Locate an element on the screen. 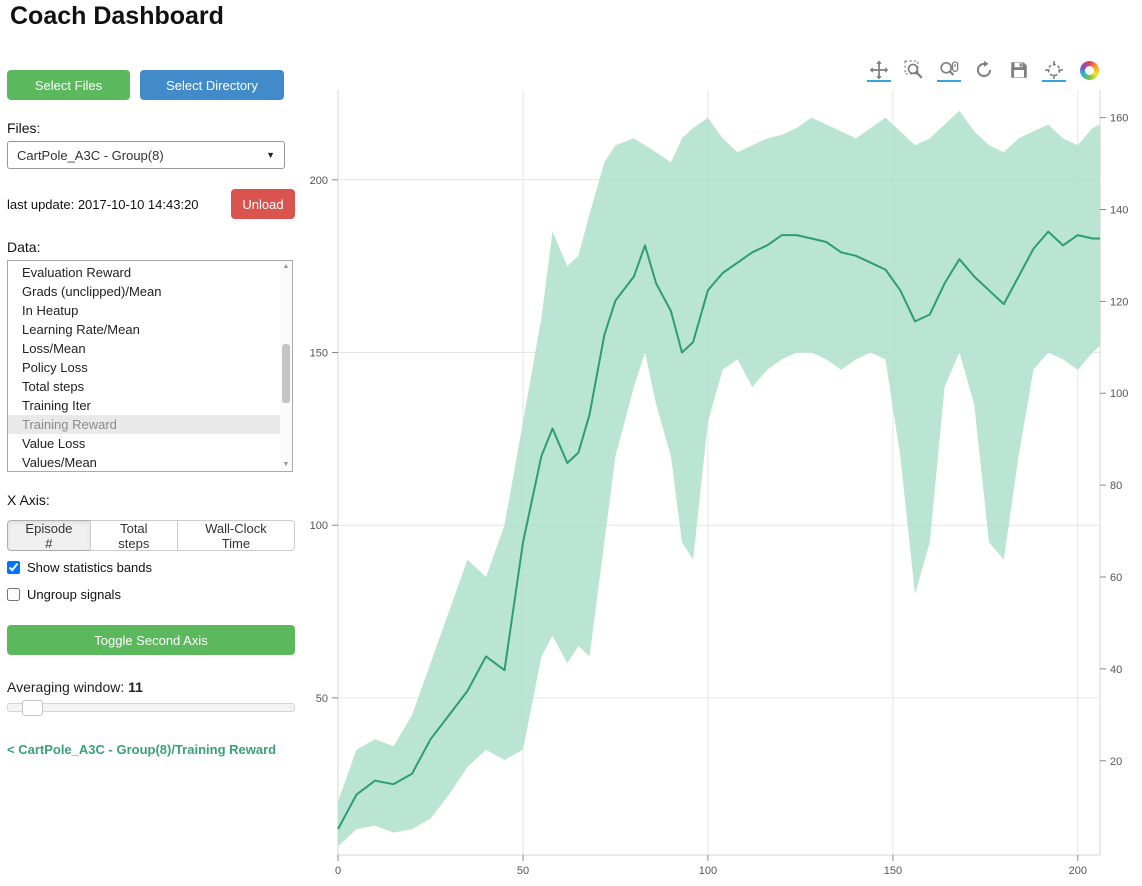 The image size is (1142, 886). data-list-scrollbar: ▲ ▼ is located at coordinates (286, 366).